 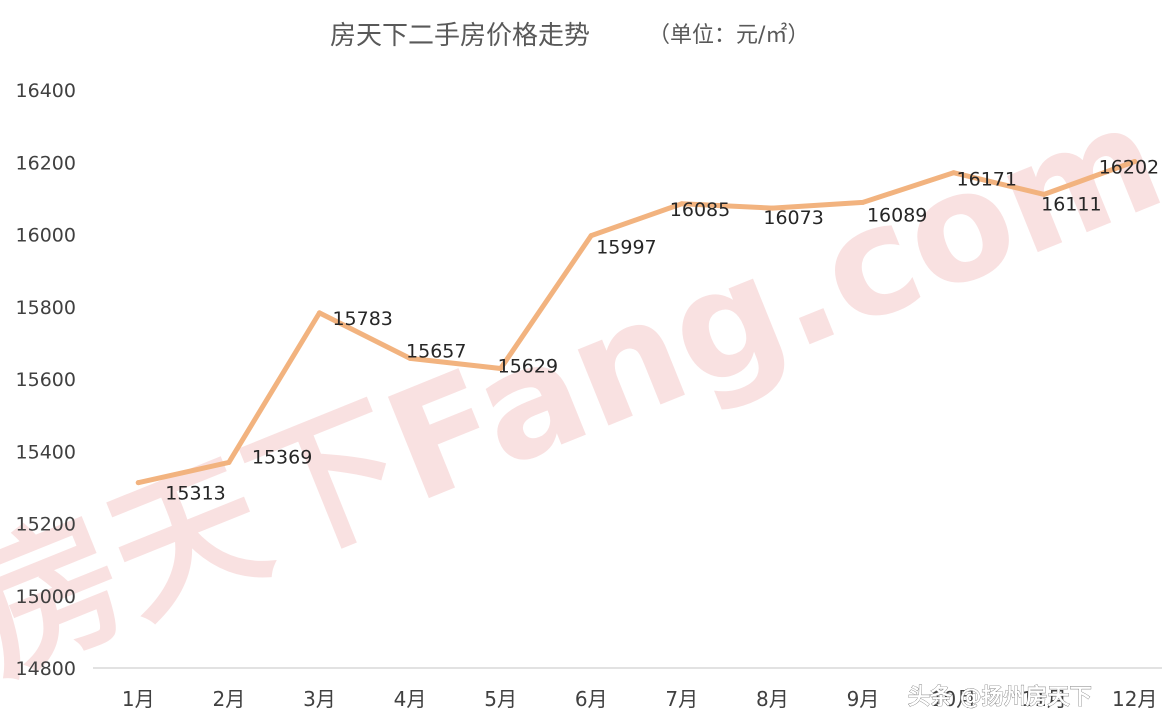 What do you see at coordinates (897, 215) in the screenshot?
I see `data-label: 16089` at bounding box center [897, 215].